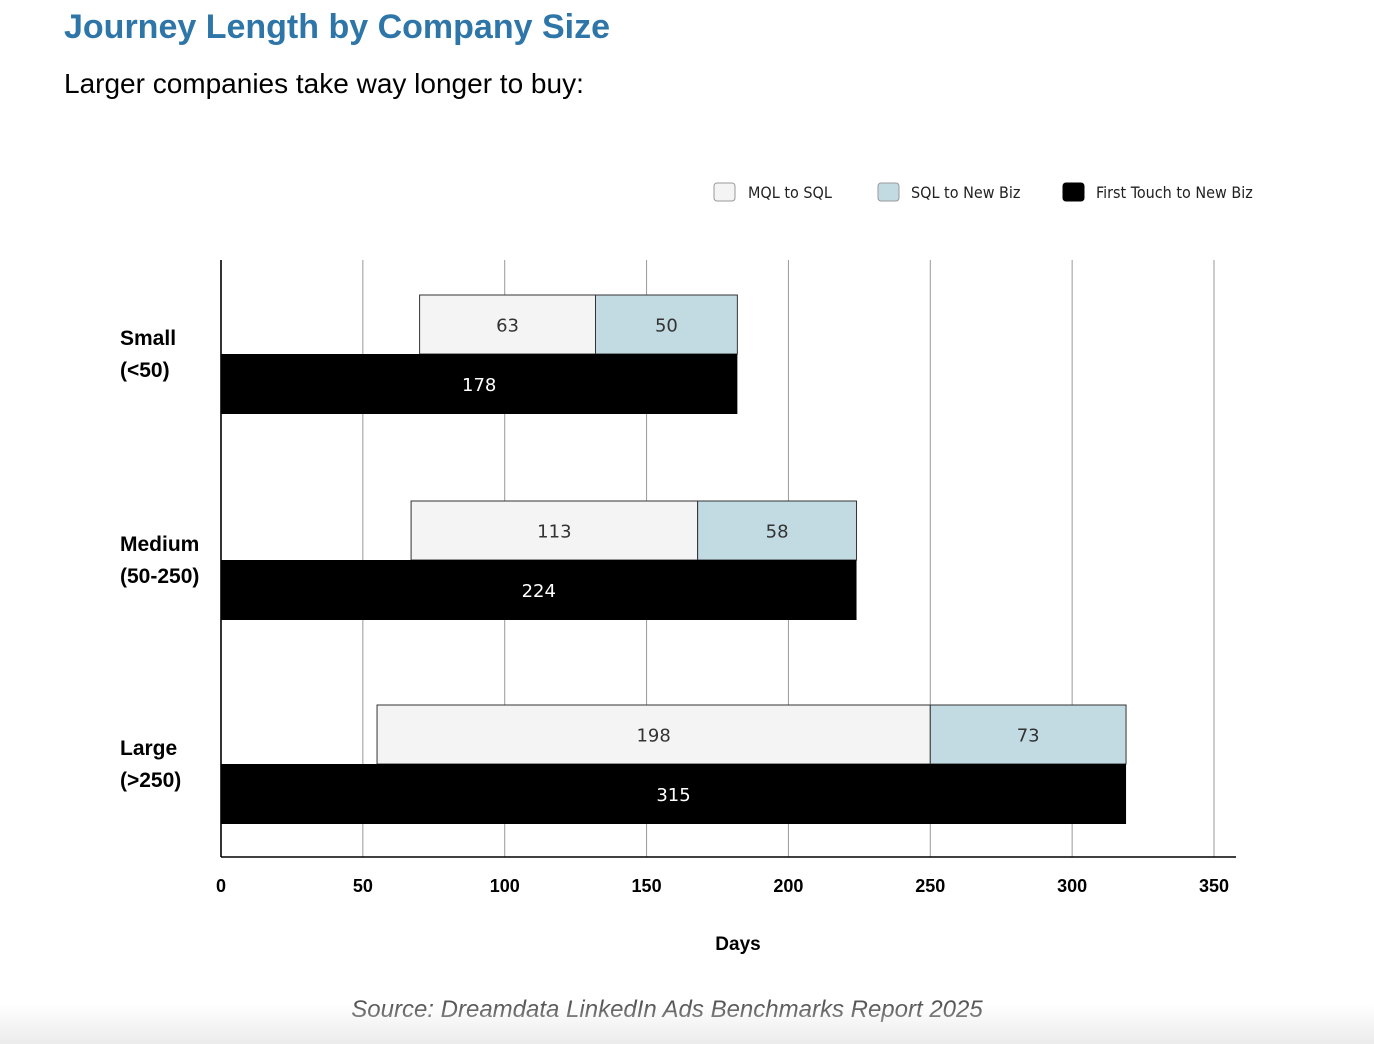 This screenshot has height=1044, width=1374. Describe the element at coordinates (790, 192) in the screenshot. I see `legend-label: MQL to SQL` at that location.